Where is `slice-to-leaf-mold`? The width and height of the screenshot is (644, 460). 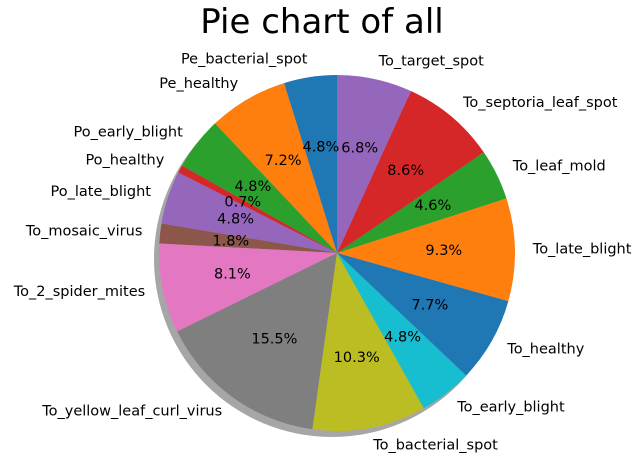
slice-to-leaf-mold is located at coordinates (422, 202).